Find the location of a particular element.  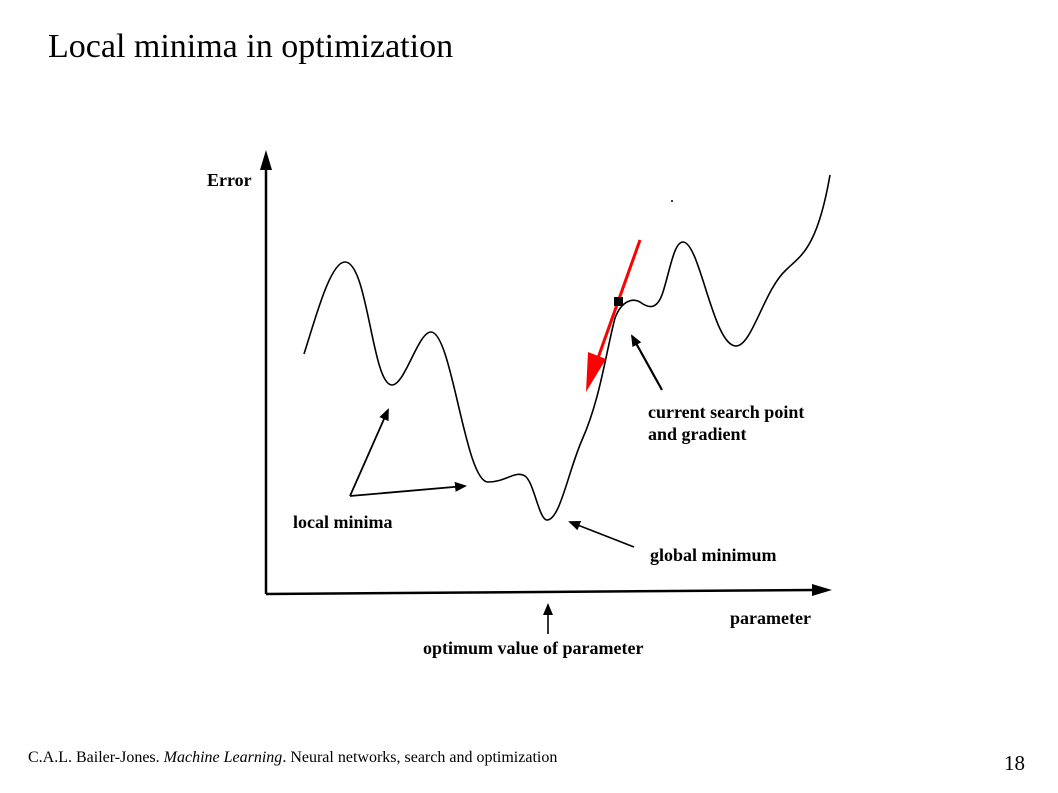

footer-book-title: Machine Learning is located at coordinates (223, 757).